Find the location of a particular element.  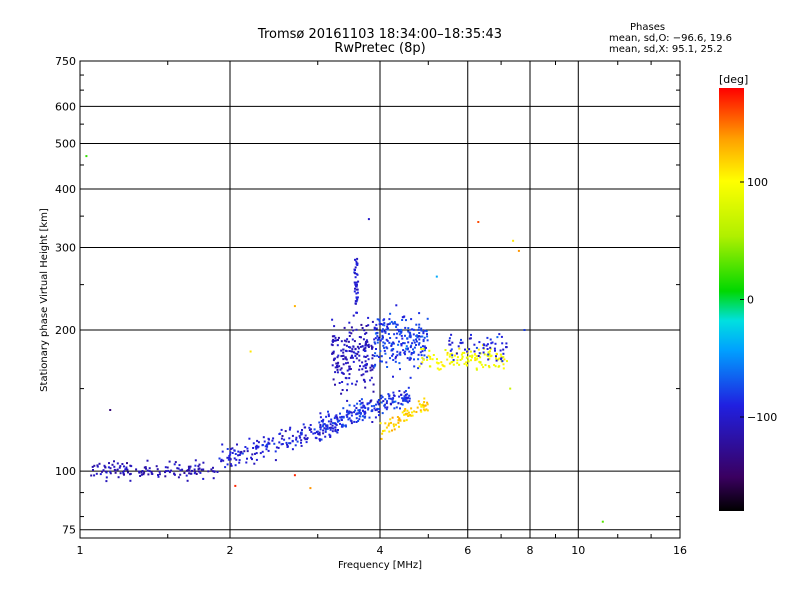

y-tick-label: 100 is located at coordinates (65, 471).